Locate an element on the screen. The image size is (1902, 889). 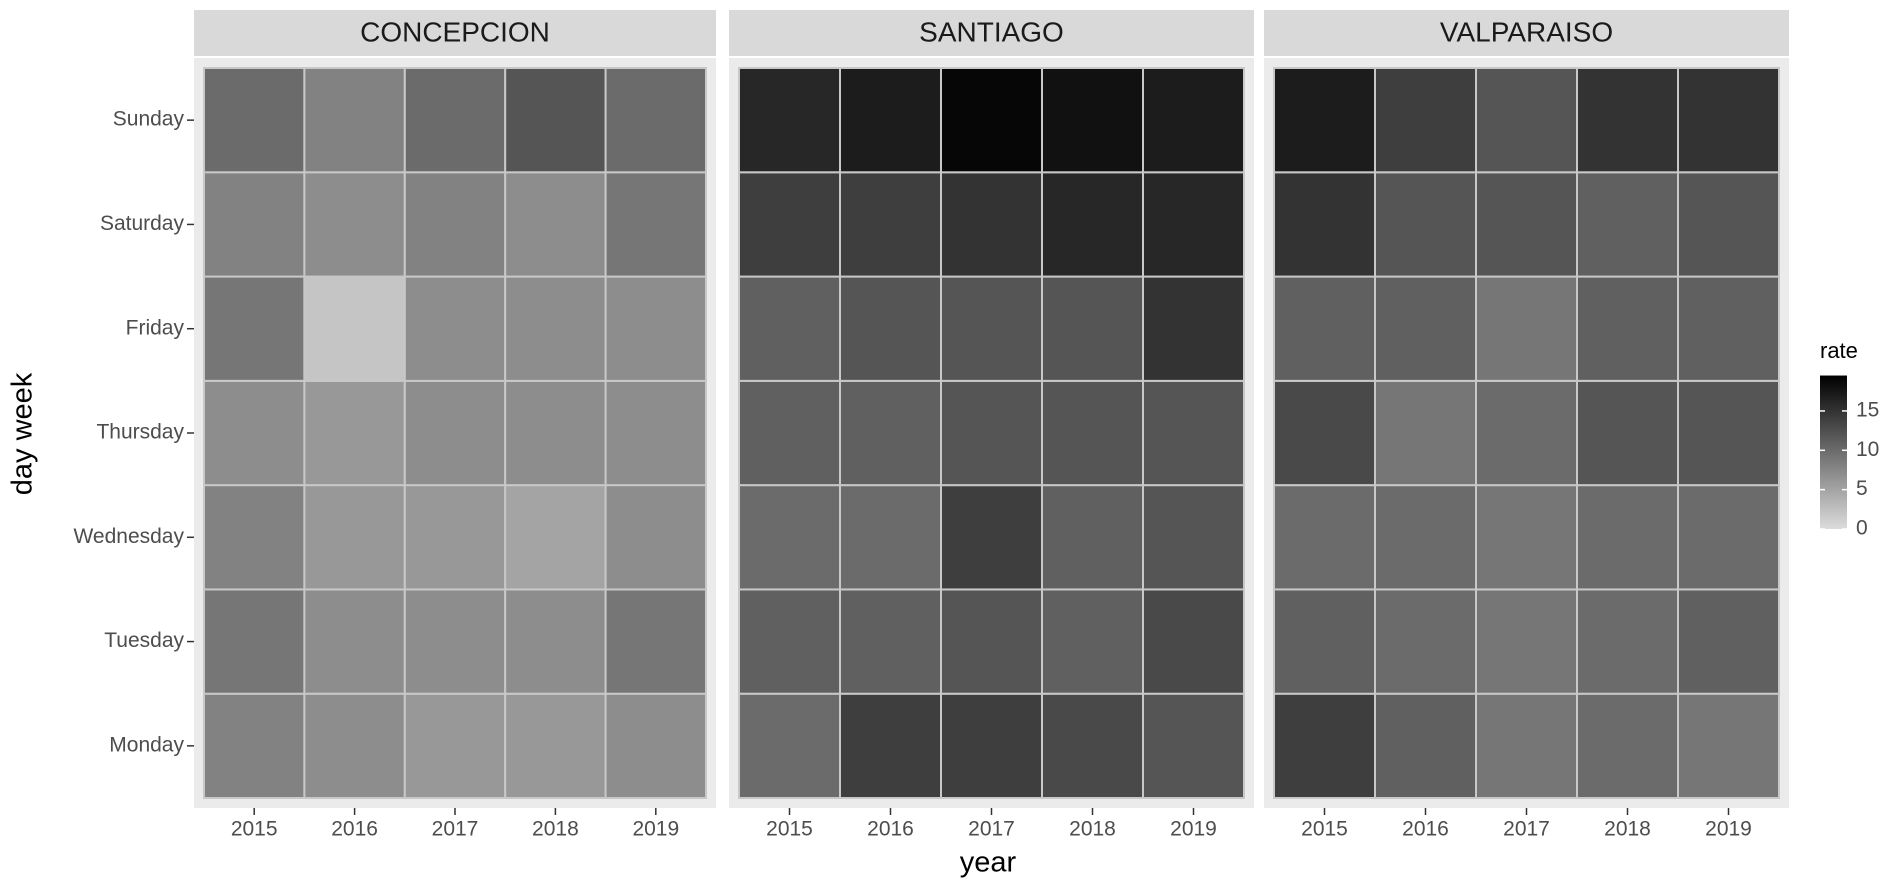
y-tick-label: Wednesday is located at coordinates (128, 536).